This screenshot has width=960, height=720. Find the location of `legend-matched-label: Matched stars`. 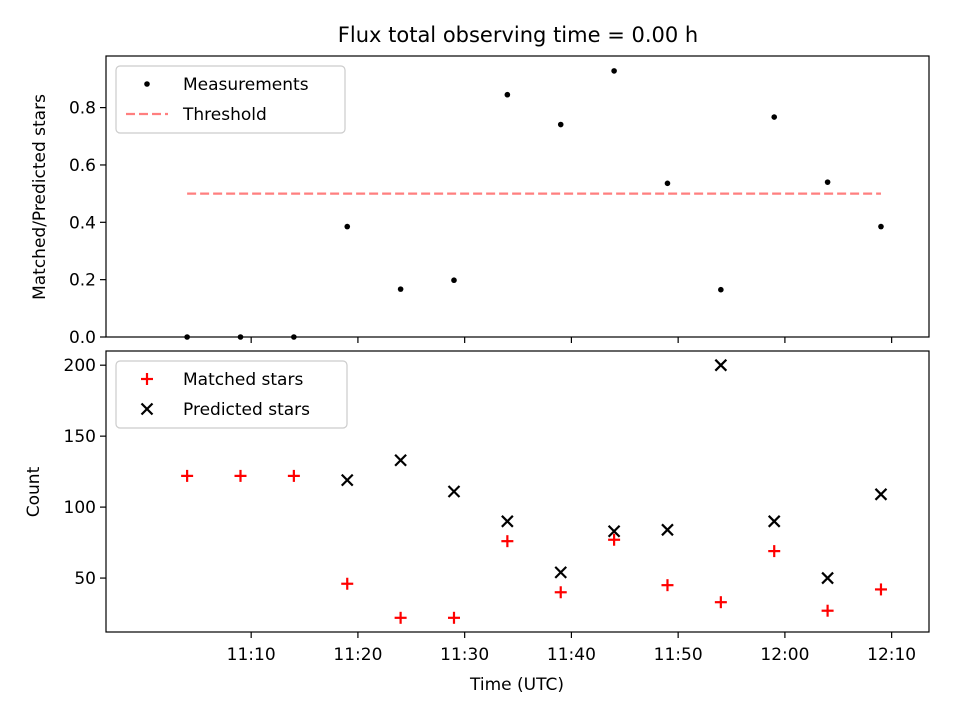

legend-matched-label: Matched stars is located at coordinates (243, 380).